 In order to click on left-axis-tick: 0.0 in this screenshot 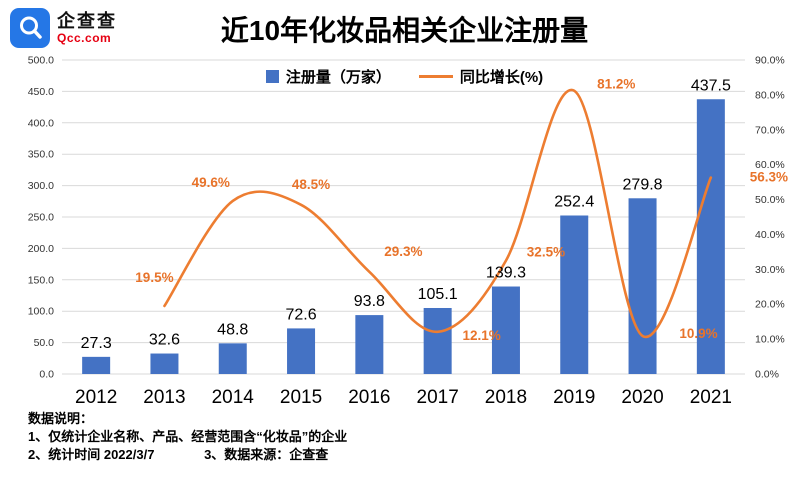, I will do `click(46, 375)`.